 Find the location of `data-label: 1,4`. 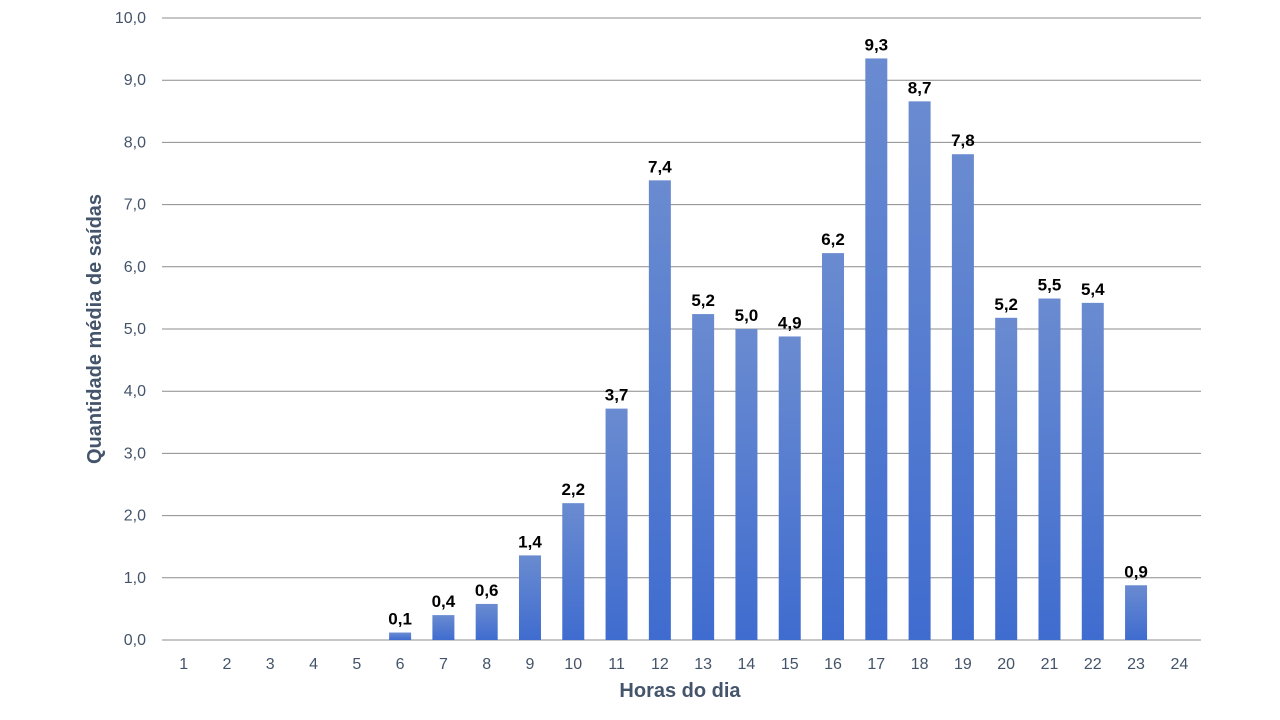

data-label: 1,4 is located at coordinates (530, 541).